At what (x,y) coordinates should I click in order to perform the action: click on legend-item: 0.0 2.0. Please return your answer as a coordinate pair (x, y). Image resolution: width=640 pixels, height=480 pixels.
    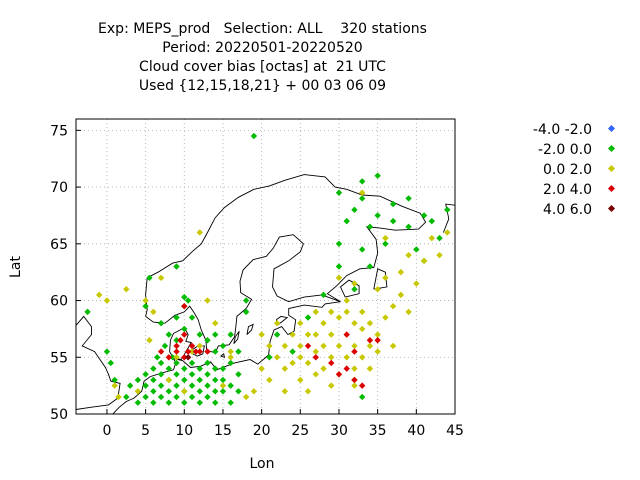
    Looking at the image, I should click on (555, 170).